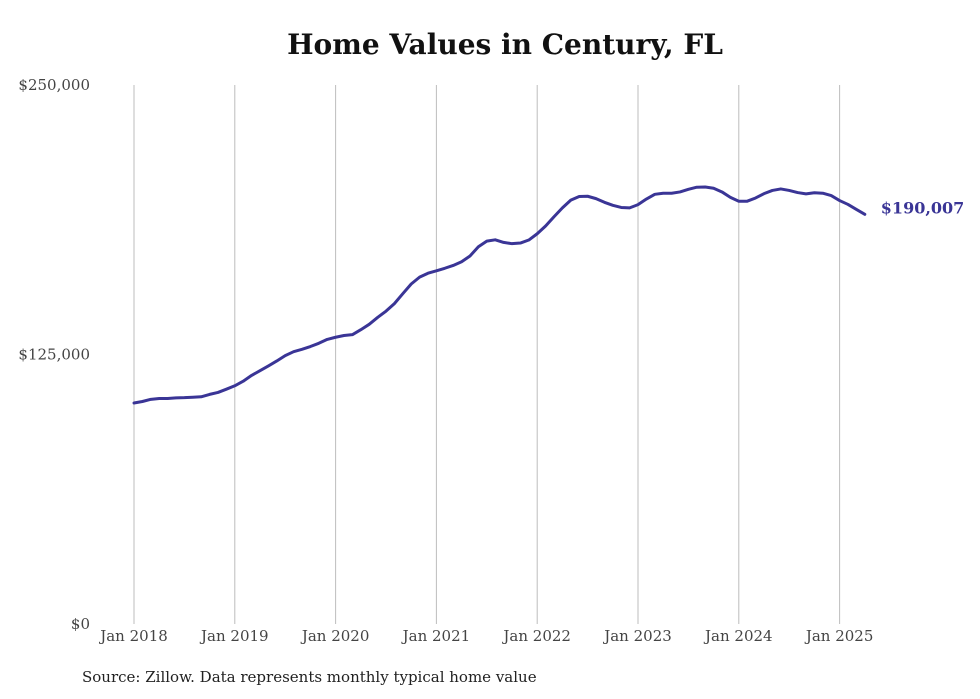 This screenshot has width=980, height=699. Describe the element at coordinates (505, 44) in the screenshot. I see `chart-title: Home Values in Century, FL` at that location.